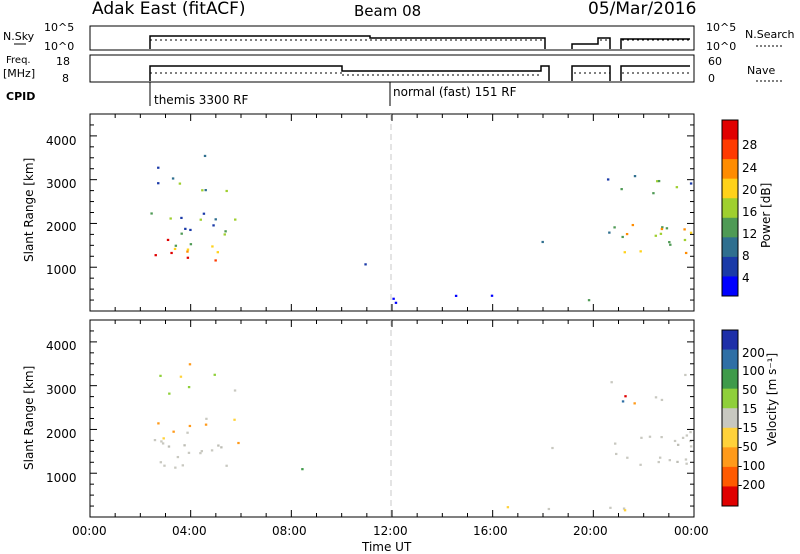  I want to click on x-tick-0400: 04:00, so click(189, 531).